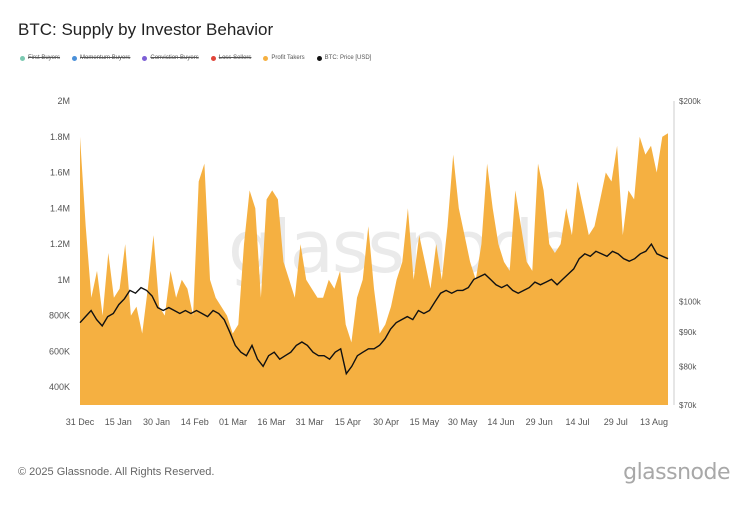 The width and height of the screenshot is (750, 505). What do you see at coordinates (105, 58) in the screenshot?
I see `legend-label: Momentum Buyers` at bounding box center [105, 58].